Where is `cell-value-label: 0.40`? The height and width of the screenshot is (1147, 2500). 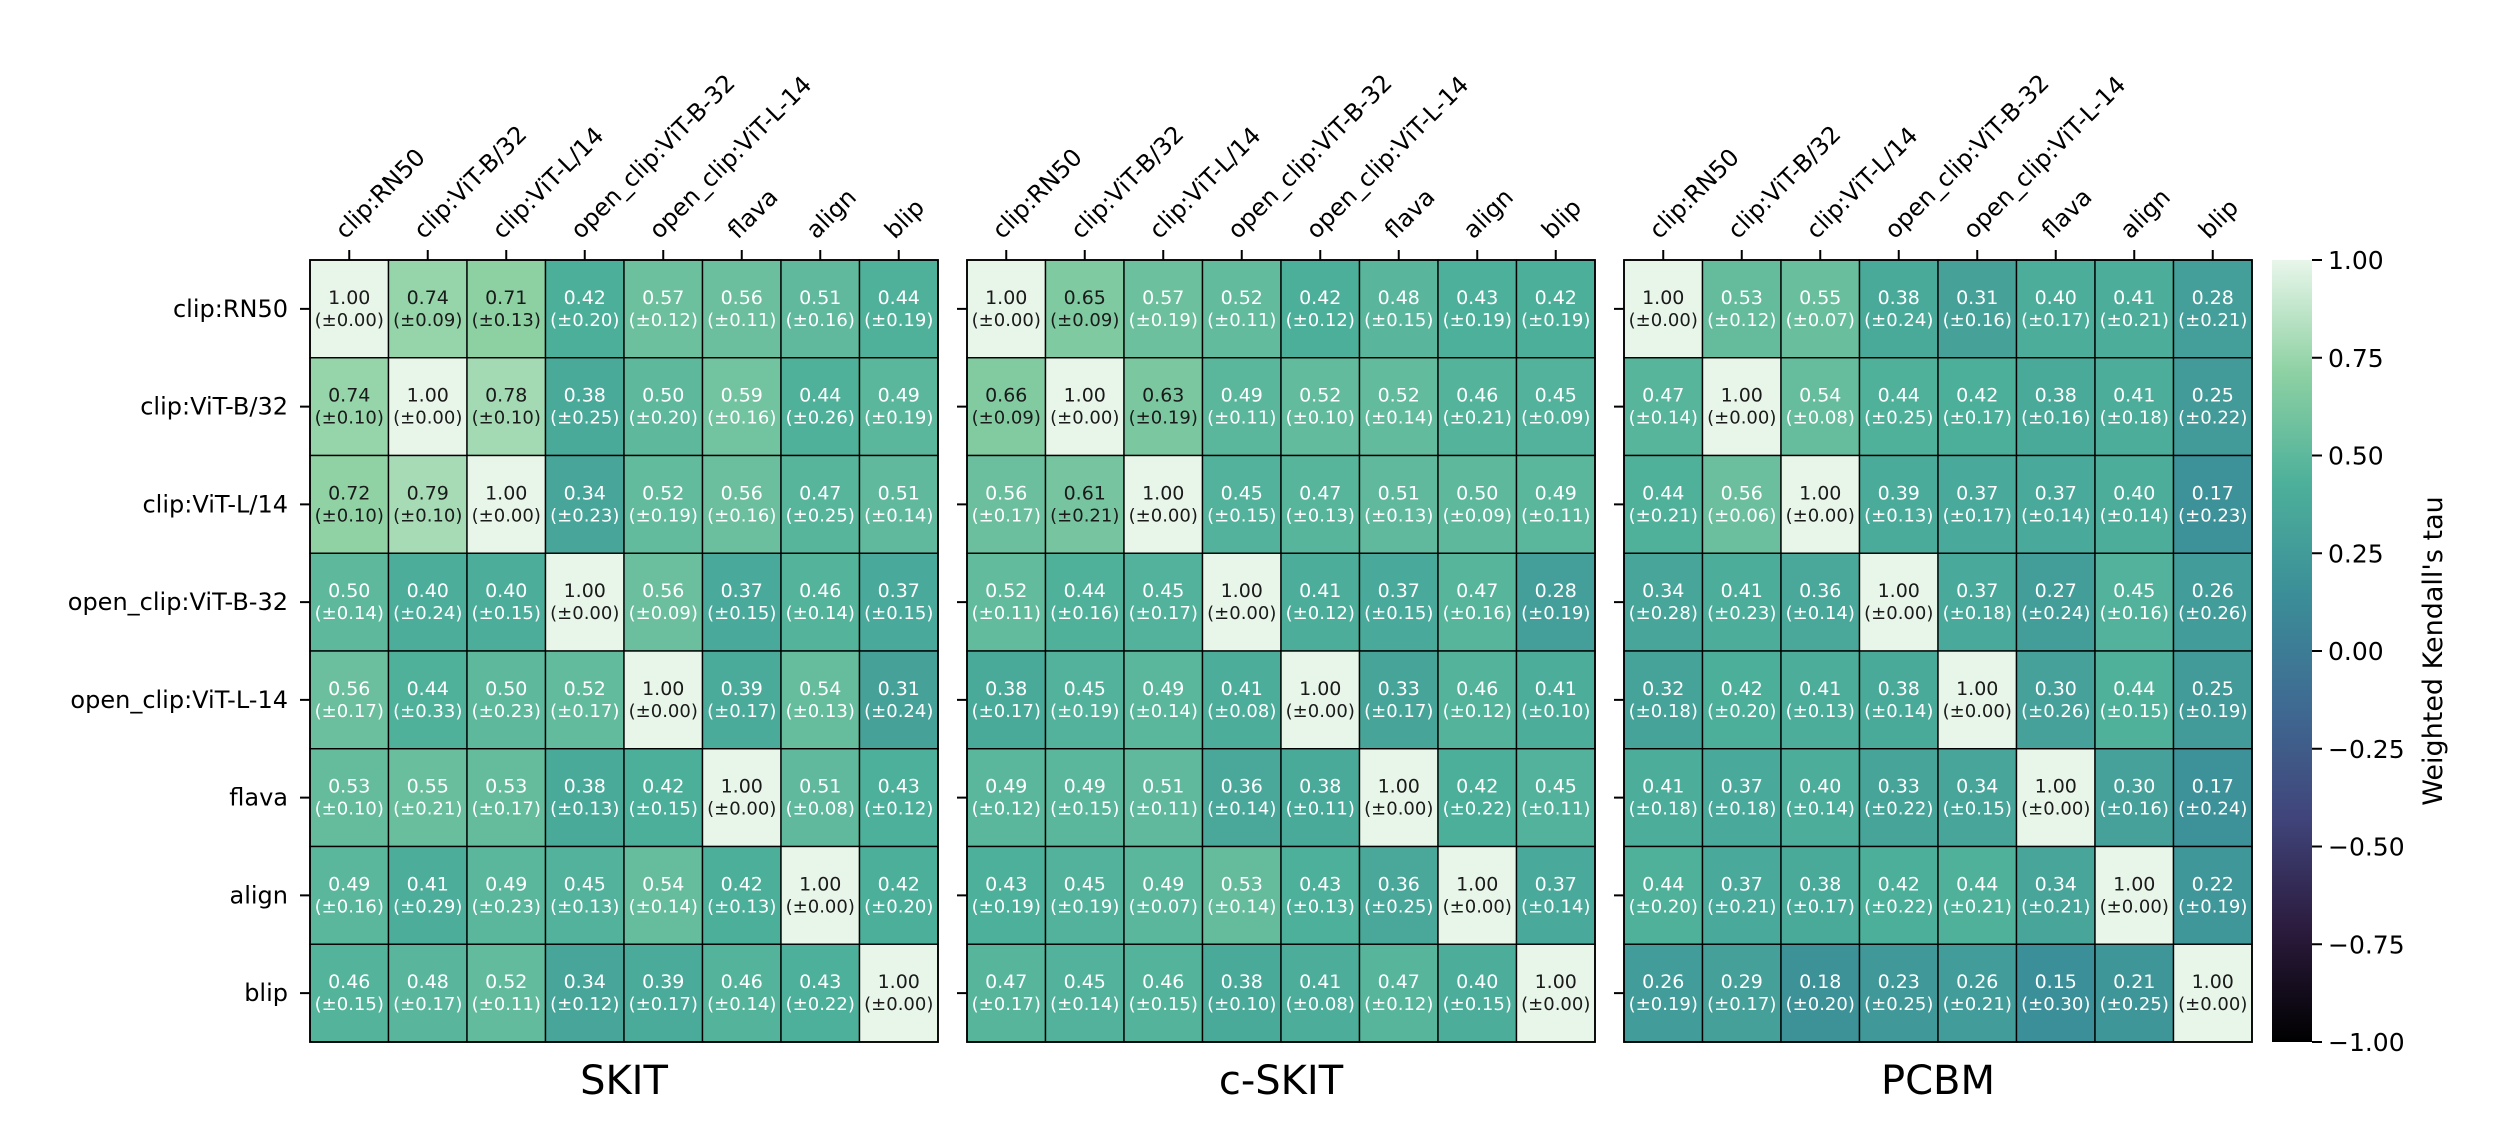
cell-value-label: 0.40 is located at coordinates (2134, 493).